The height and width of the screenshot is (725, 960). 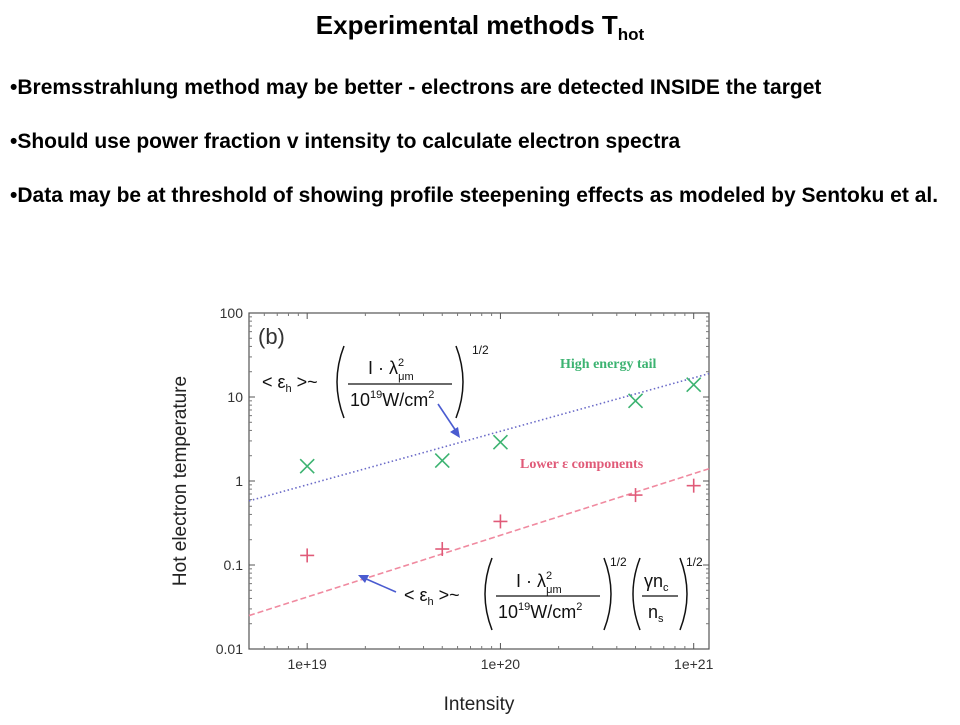 I want to click on arrow-upper-head, so click(x=455, y=432).